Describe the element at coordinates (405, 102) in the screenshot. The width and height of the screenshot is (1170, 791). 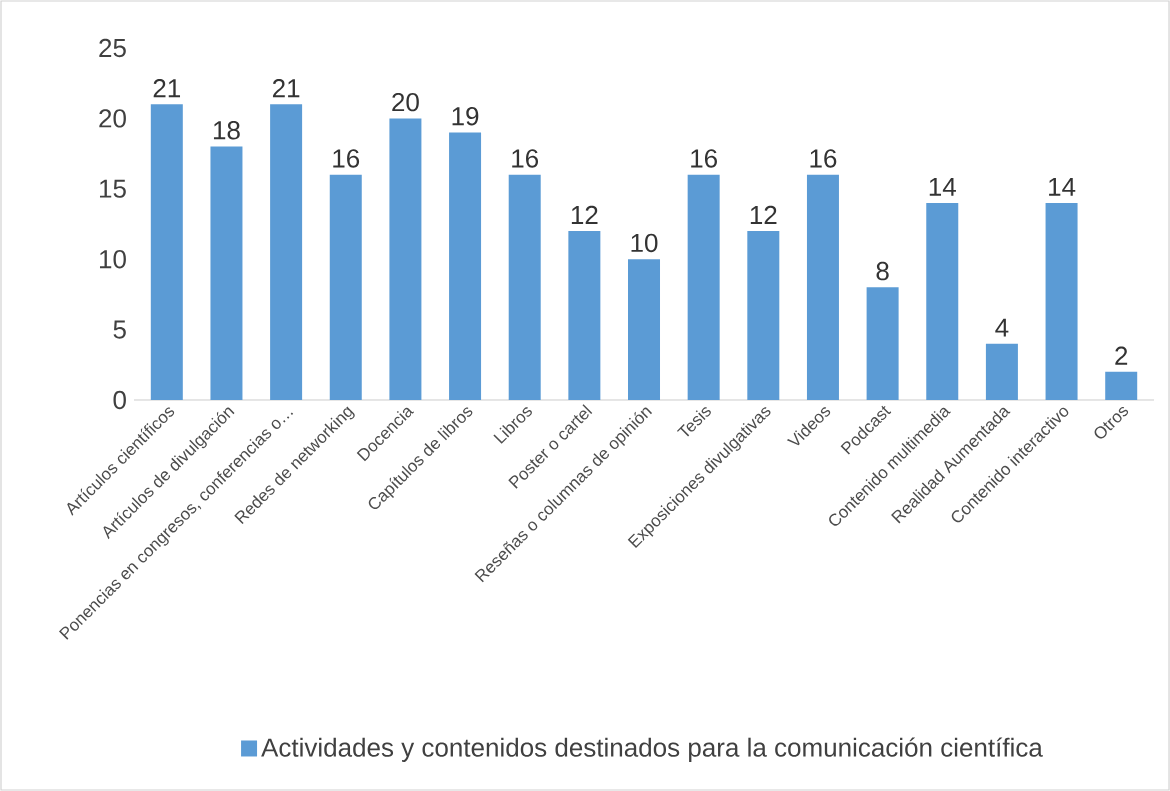
I see `data-label: 20` at that location.